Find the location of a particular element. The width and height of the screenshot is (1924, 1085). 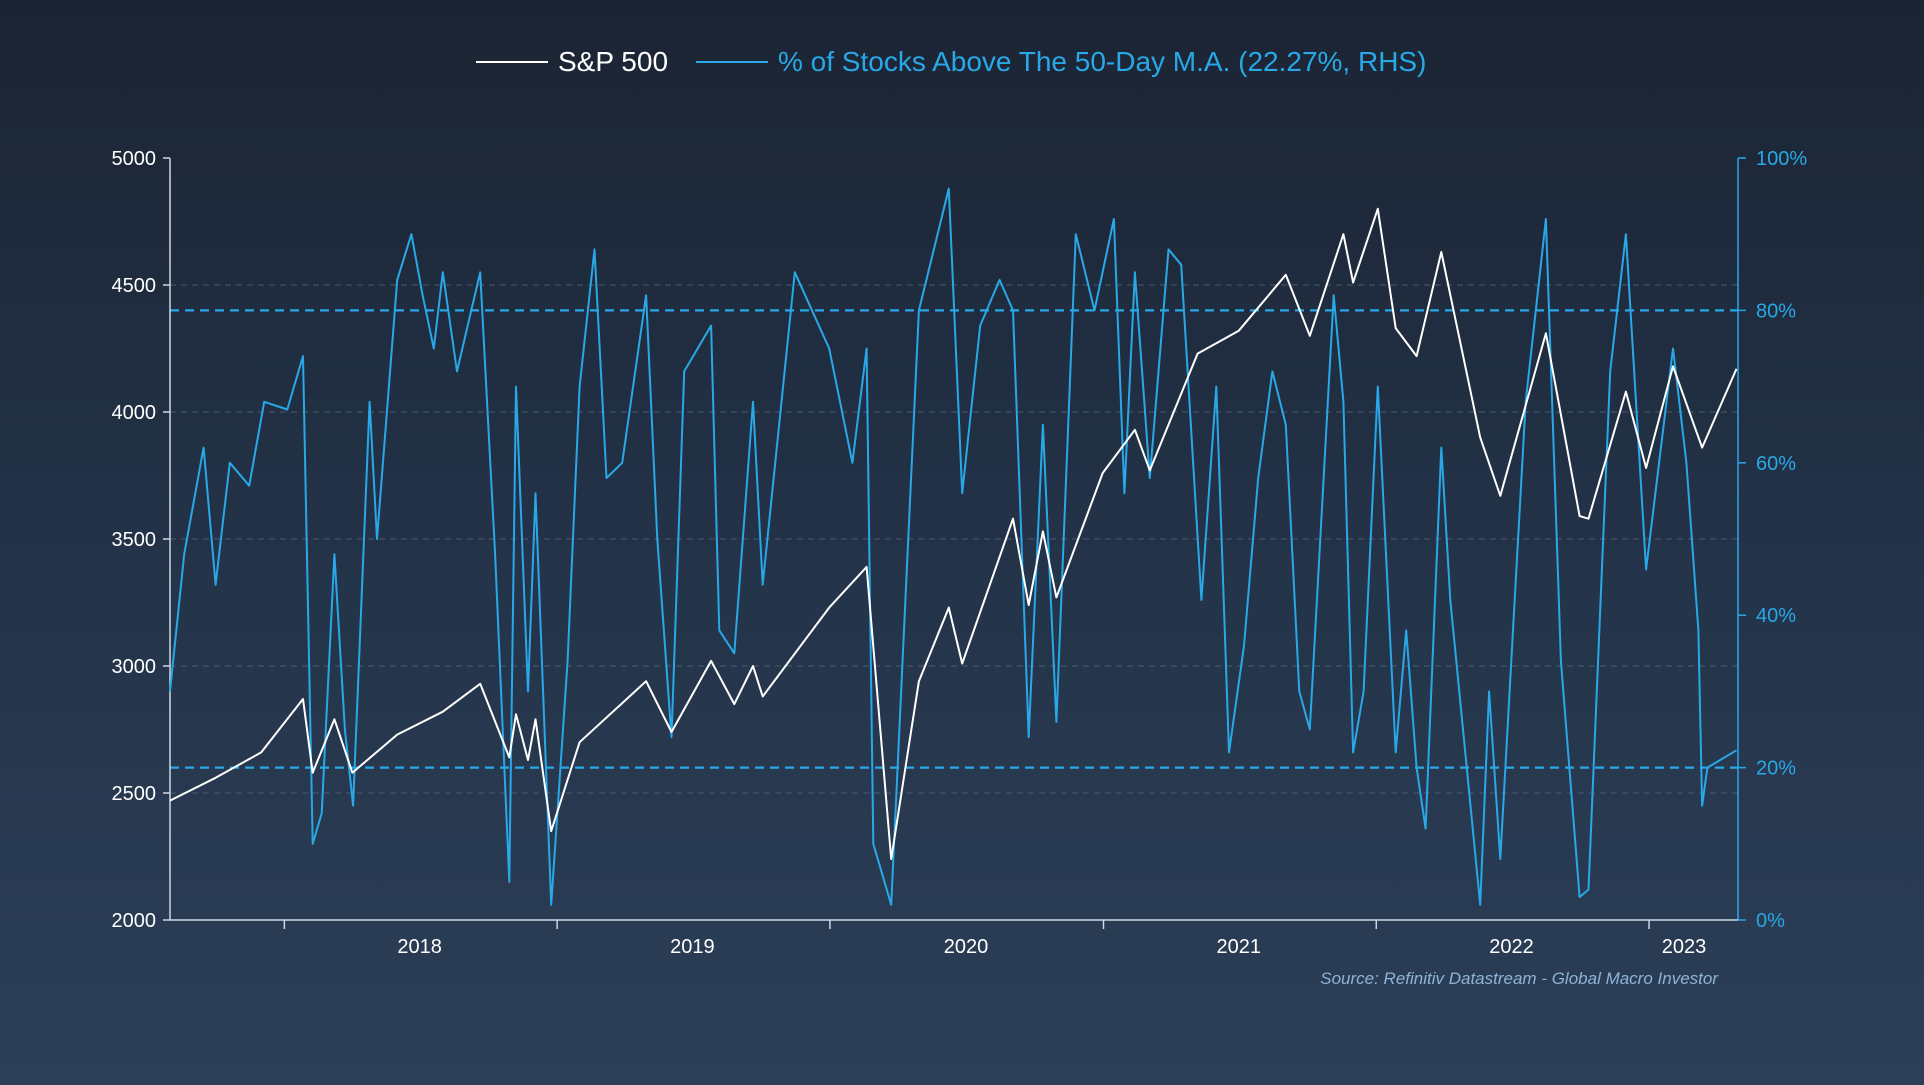

right-tick-label: 0% is located at coordinates (1770, 921).